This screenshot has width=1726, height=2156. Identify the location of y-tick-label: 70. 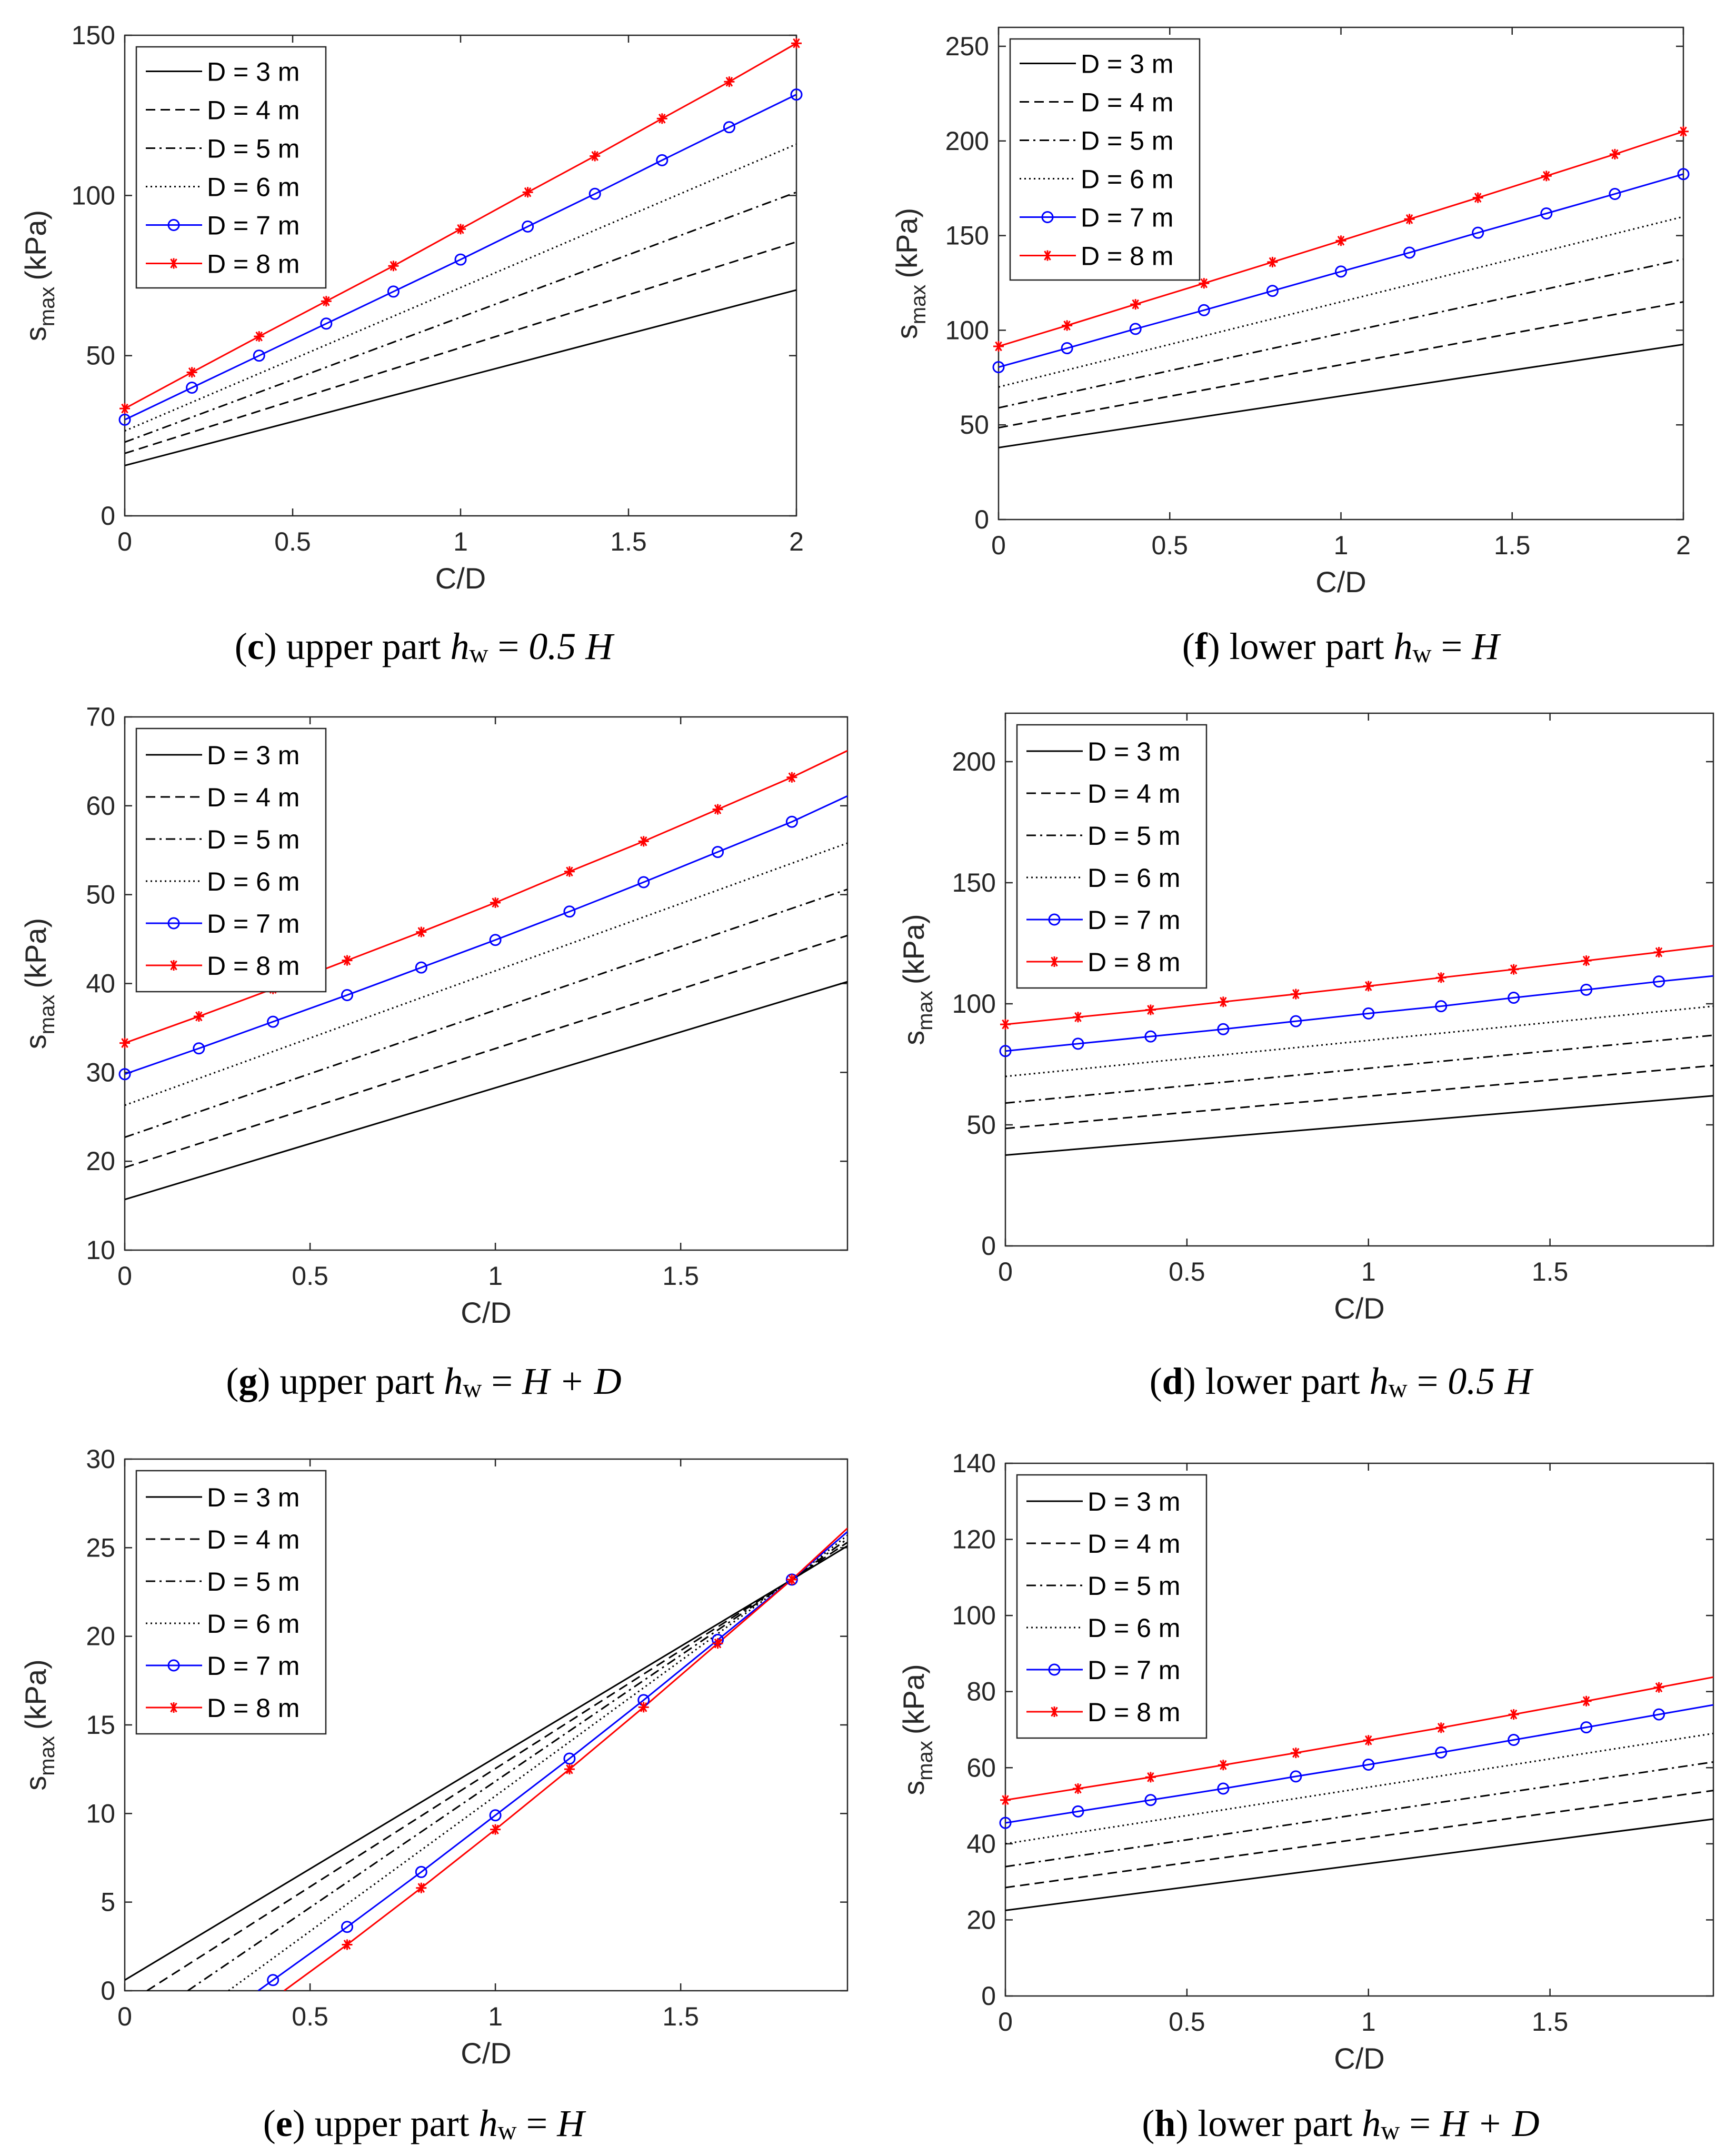
(100, 717).